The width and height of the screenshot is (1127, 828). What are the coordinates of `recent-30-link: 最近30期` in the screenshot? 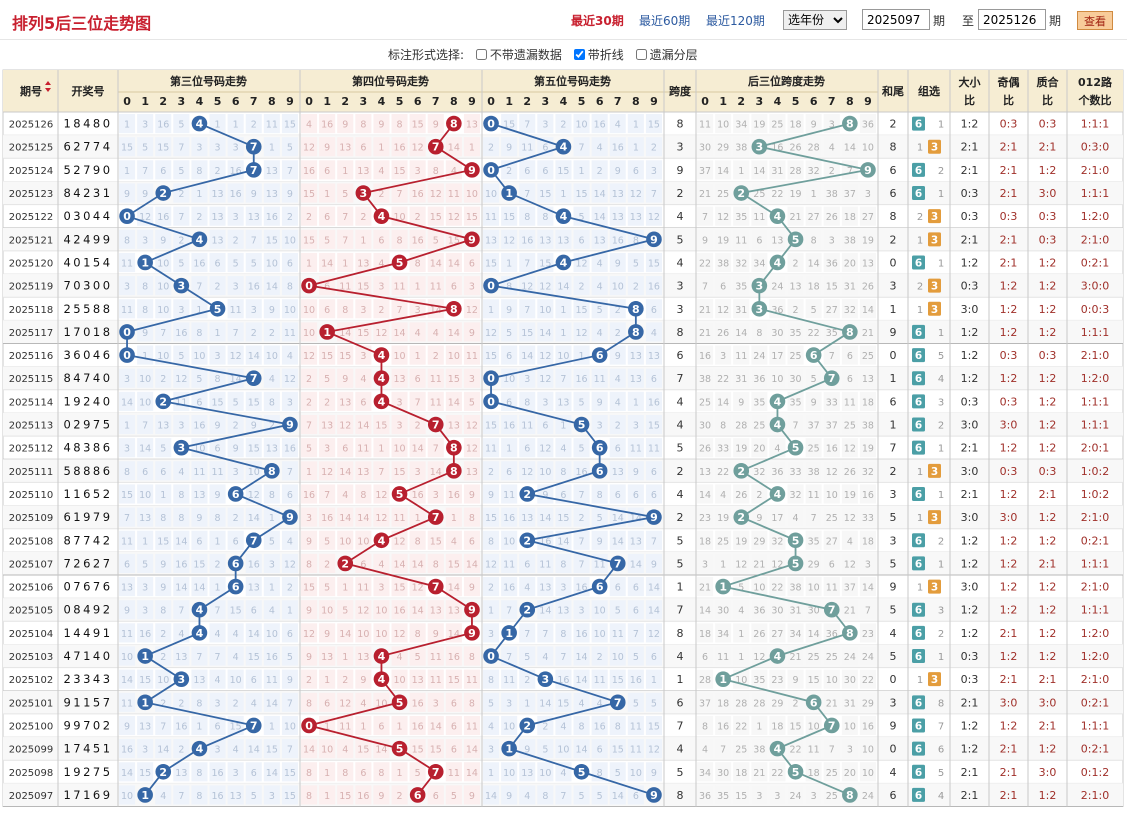 It's located at (597, 21).